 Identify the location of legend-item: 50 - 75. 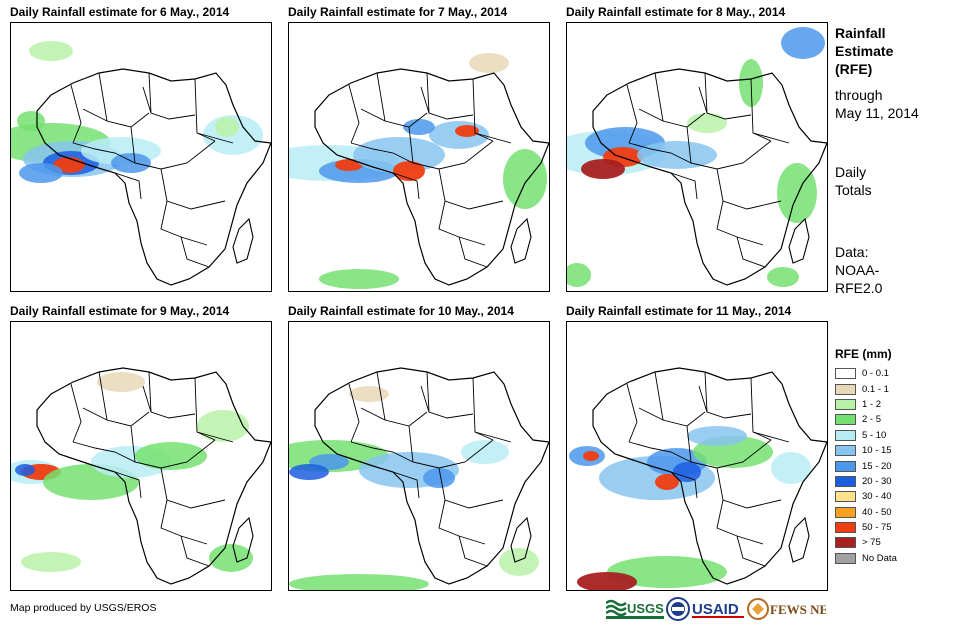
(866, 527).